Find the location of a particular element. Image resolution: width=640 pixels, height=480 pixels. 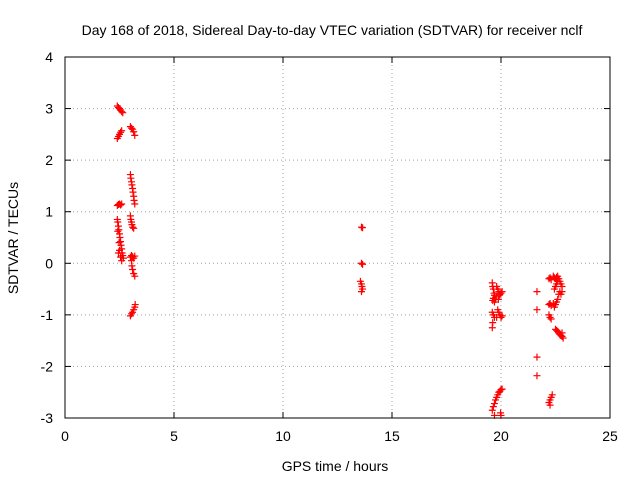

x-tick-label: 20 is located at coordinates (501, 436).